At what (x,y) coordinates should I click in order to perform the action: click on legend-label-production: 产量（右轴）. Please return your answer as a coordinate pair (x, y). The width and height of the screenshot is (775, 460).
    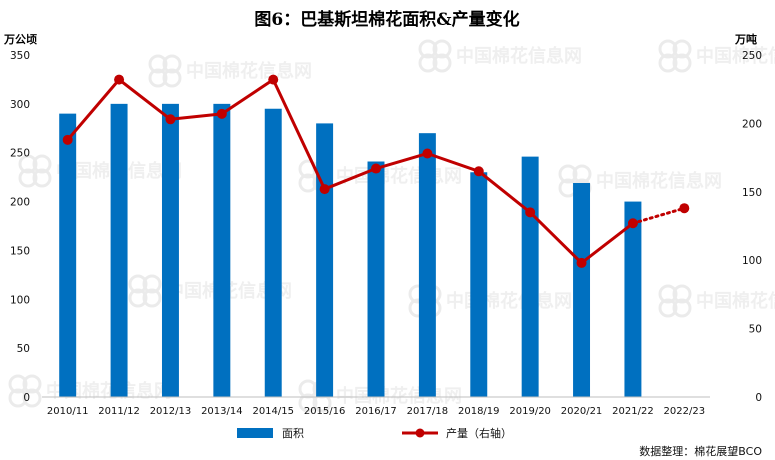
    Looking at the image, I should click on (479, 433).